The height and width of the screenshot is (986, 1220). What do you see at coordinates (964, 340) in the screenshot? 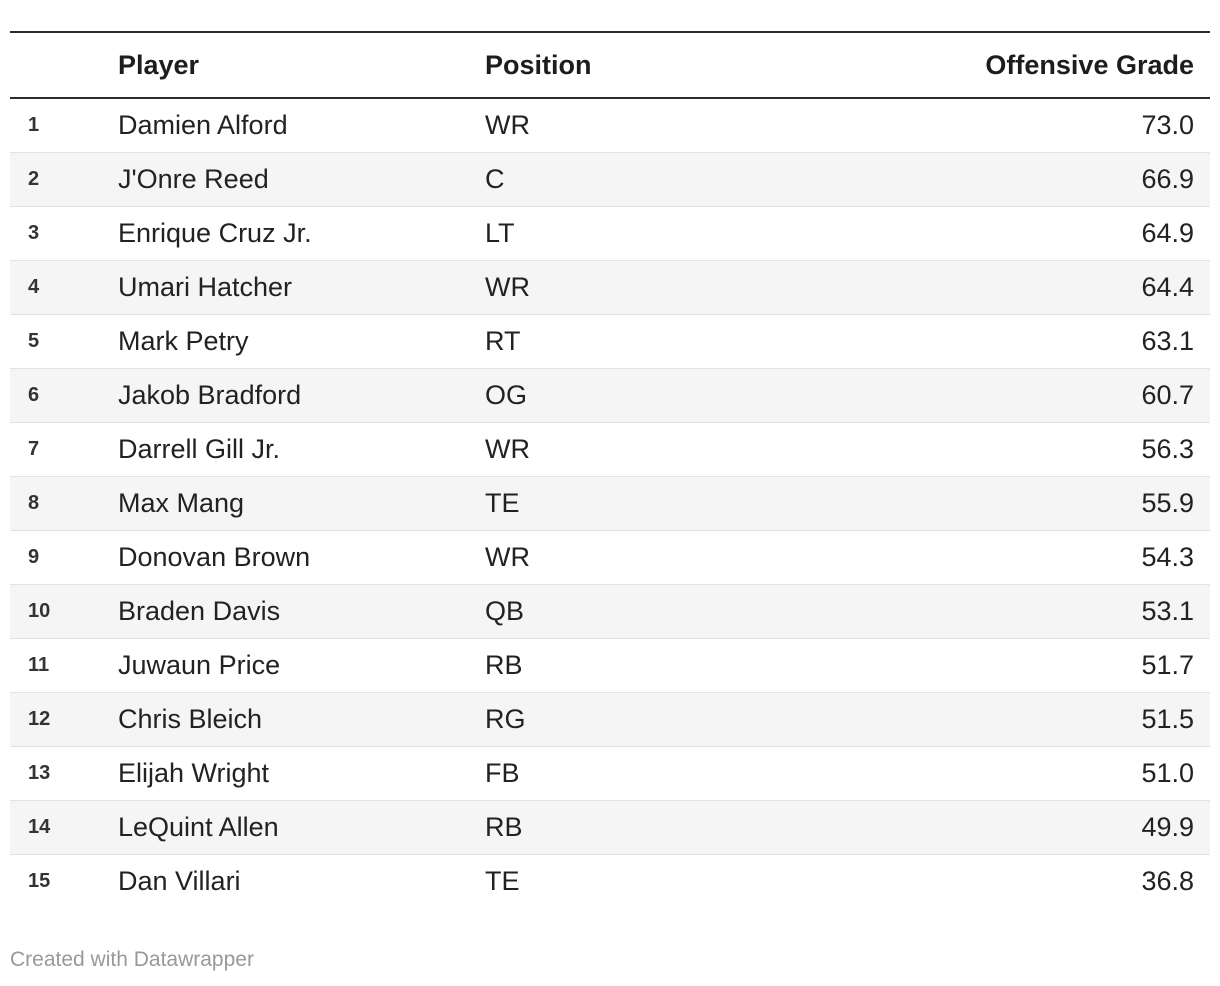
I see `grade-cell: 63.1` at bounding box center [964, 340].